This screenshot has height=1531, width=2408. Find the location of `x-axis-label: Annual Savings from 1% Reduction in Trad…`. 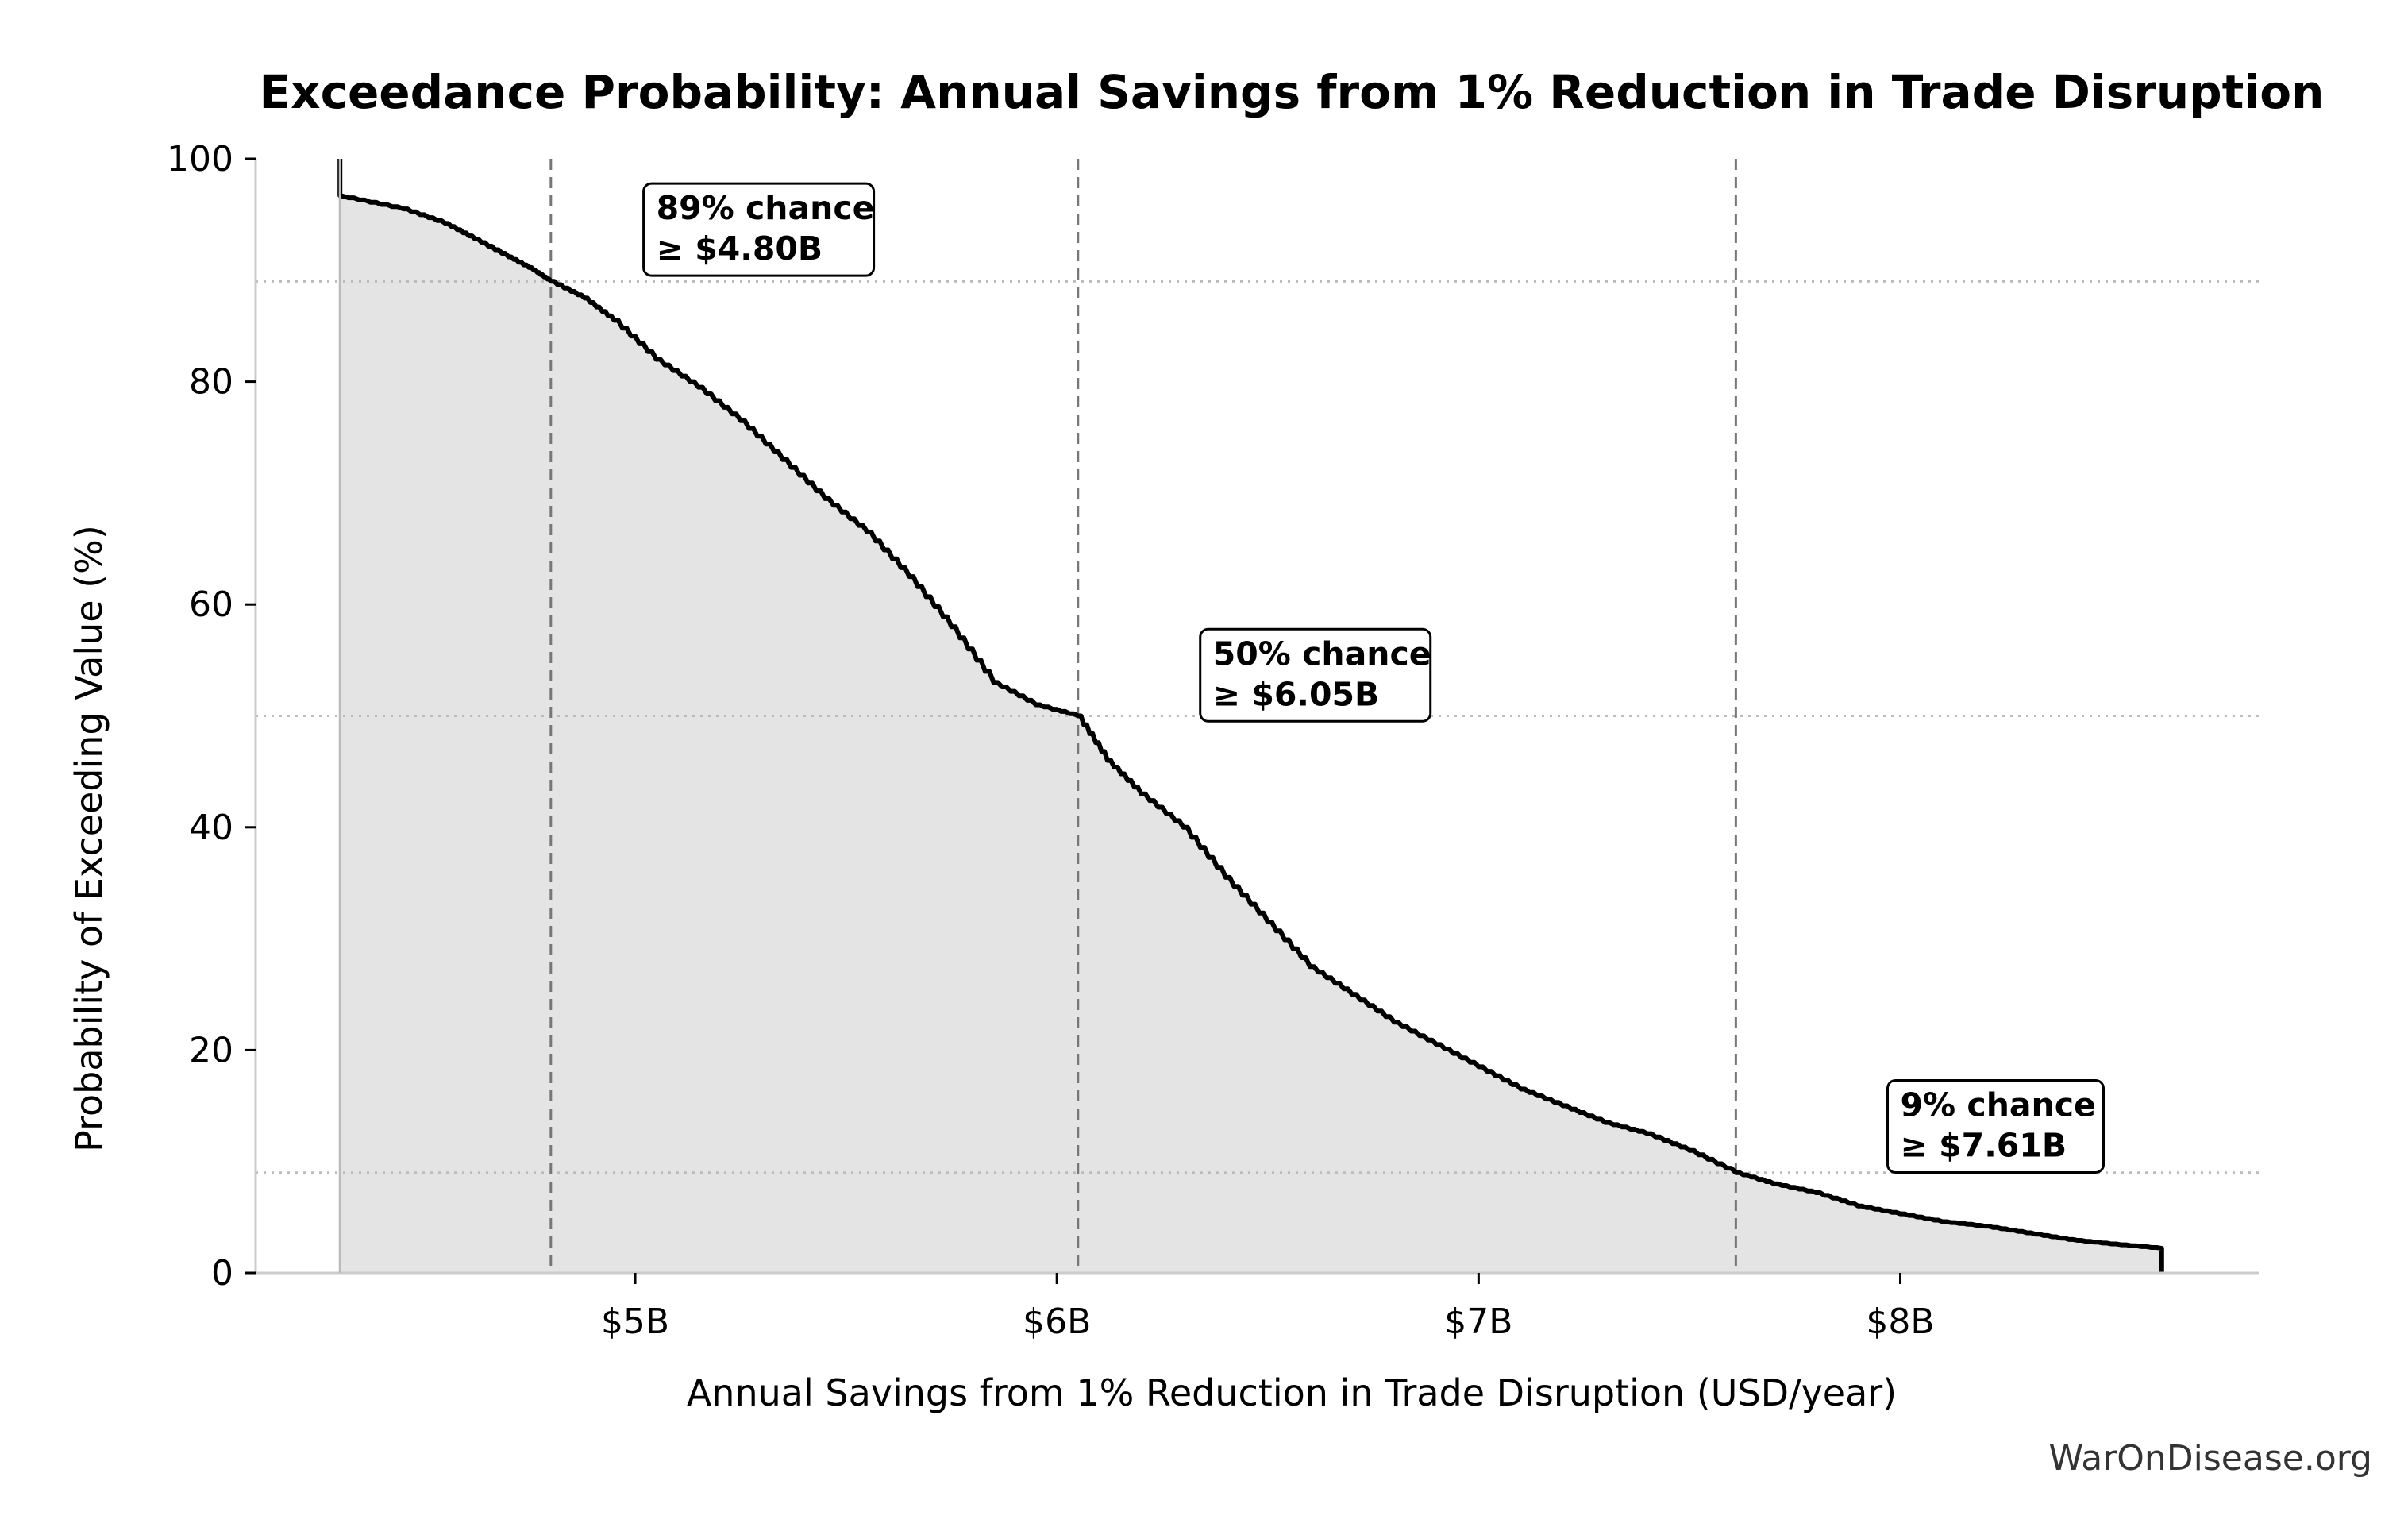

x-axis-label: Annual Savings from 1% Reduction in Trad… is located at coordinates (1292, 1392).